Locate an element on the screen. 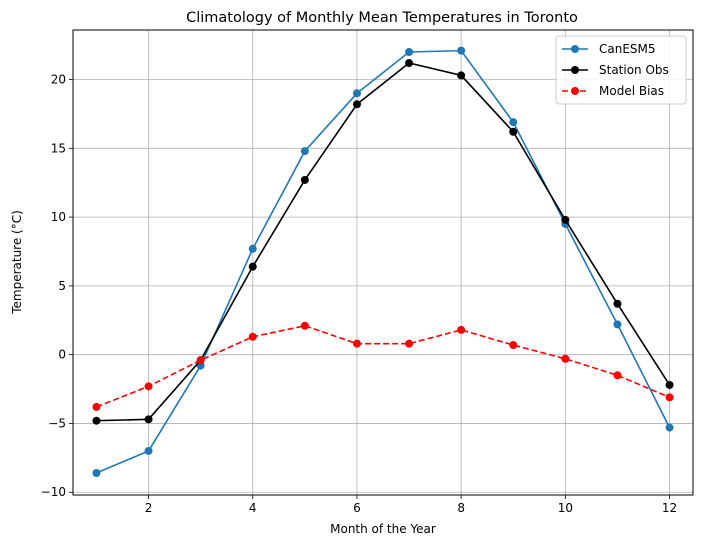 The image size is (702, 545). x-tick-label: 10 is located at coordinates (565, 508).